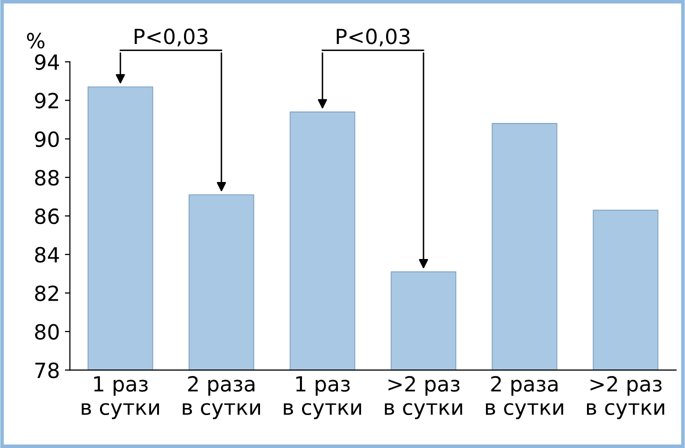 The image size is (685, 448). What do you see at coordinates (47, 254) in the screenshot?
I see `y-tick-label: 84` at bounding box center [47, 254].